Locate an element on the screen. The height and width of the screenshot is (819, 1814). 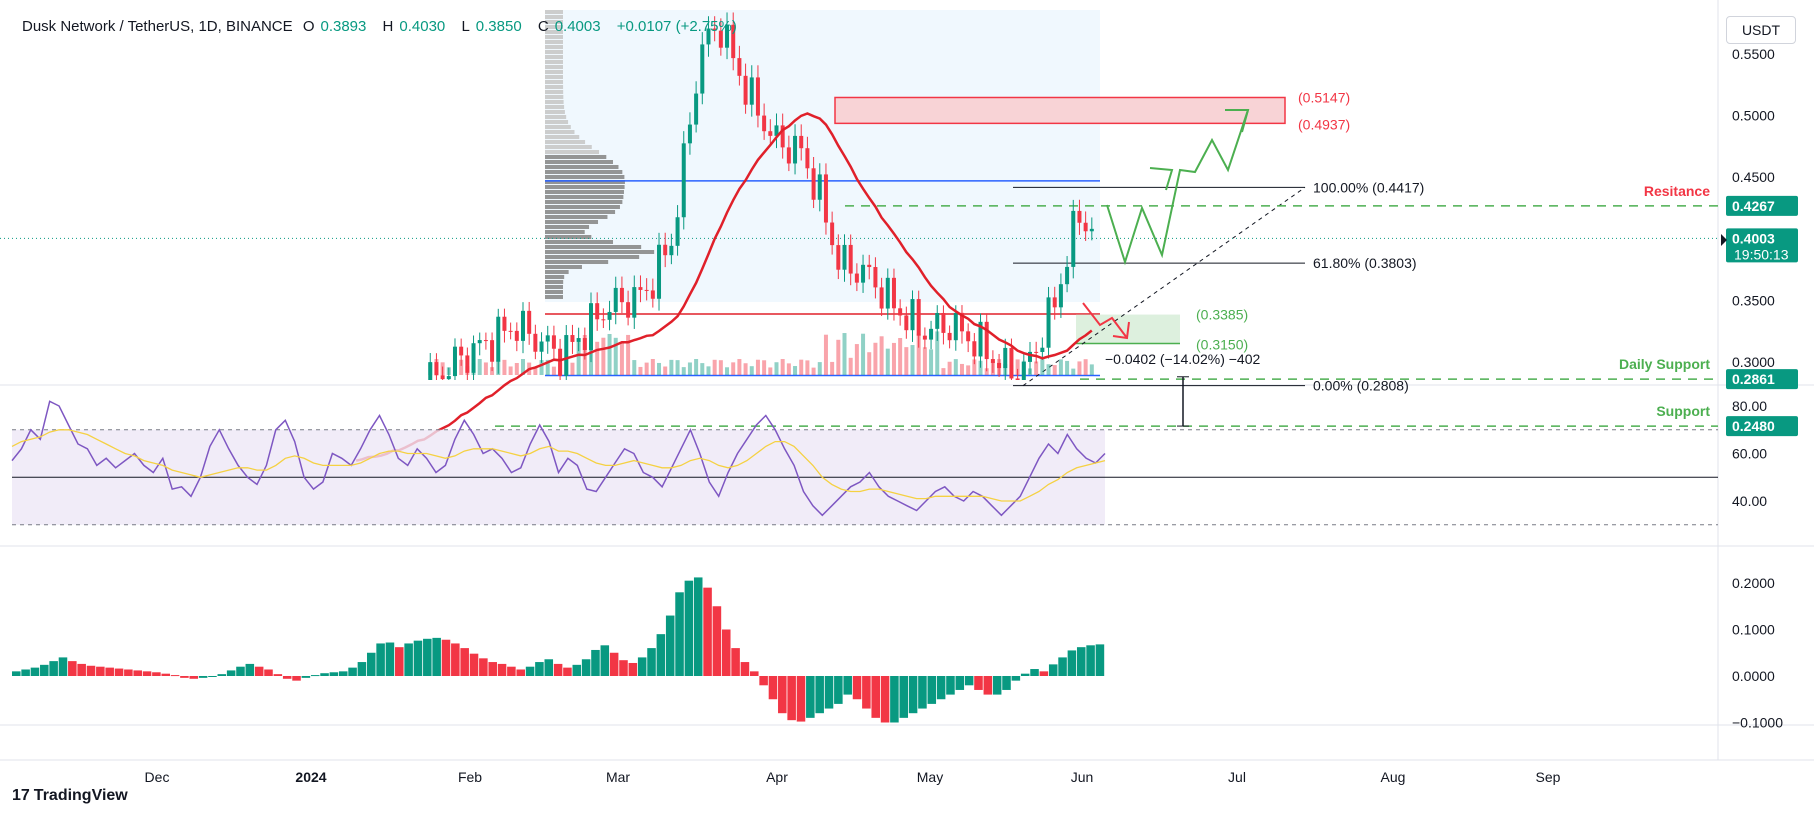
demand-zone-bottom-label: (0.3150) is located at coordinates (1222, 345).